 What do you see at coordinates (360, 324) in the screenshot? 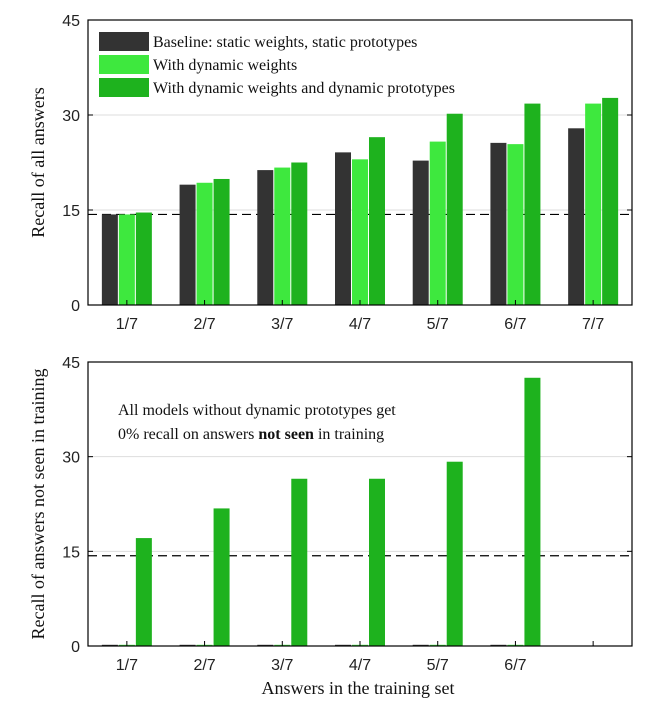
I see `top-x-tick-label: 4/7` at bounding box center [360, 324].